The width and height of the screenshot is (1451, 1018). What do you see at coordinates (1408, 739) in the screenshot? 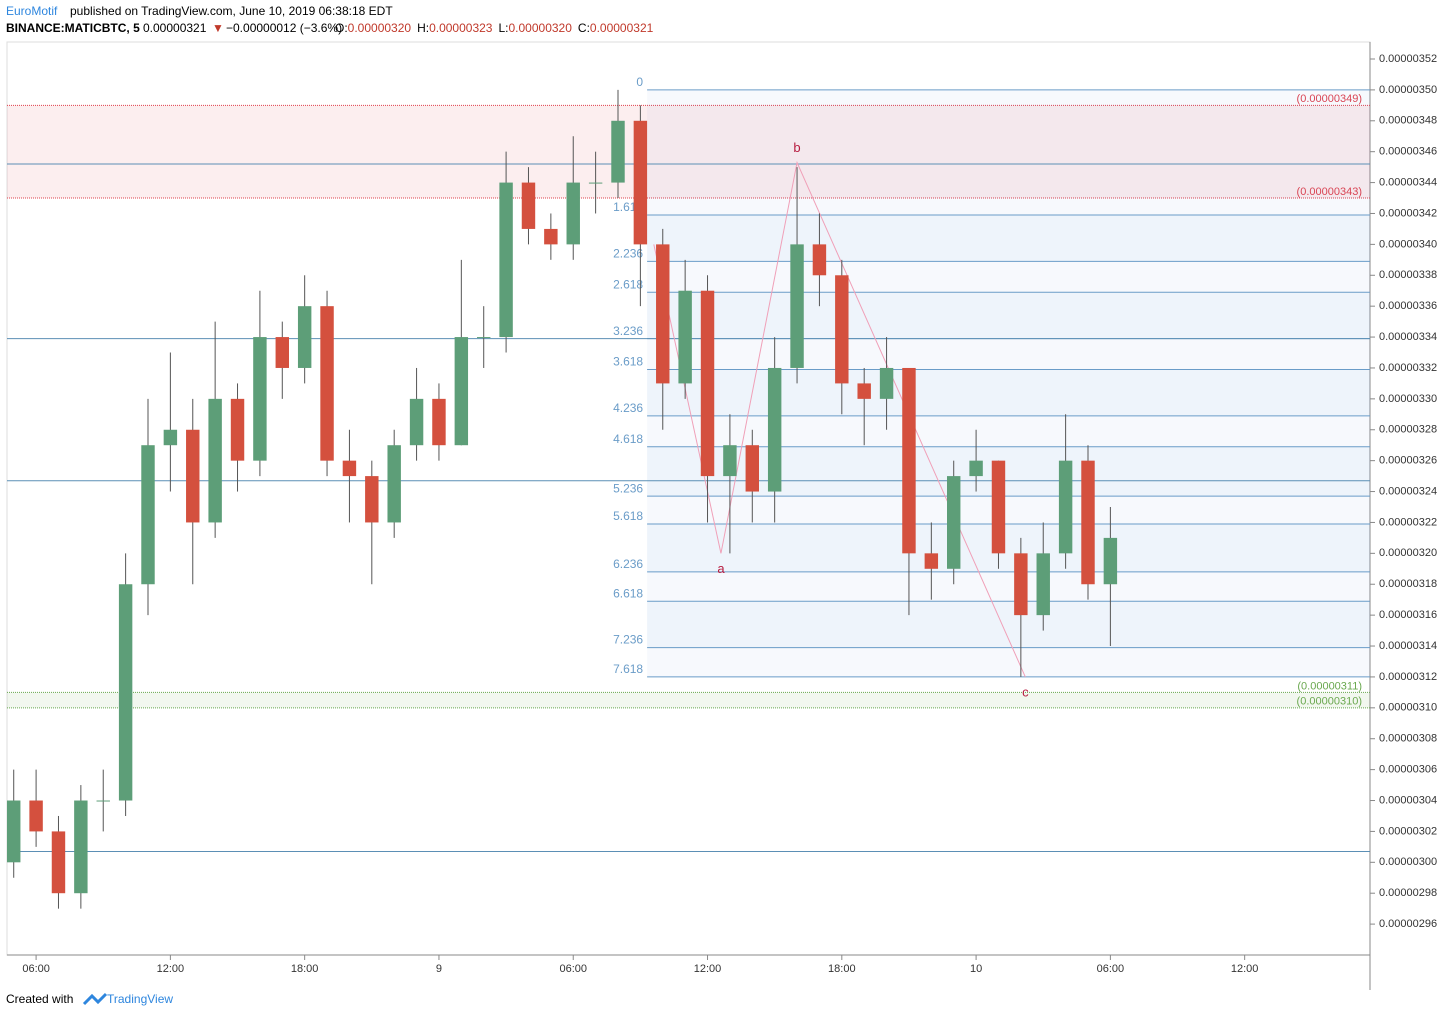
I see `y-tick-label: 0.00000308` at bounding box center [1408, 739].